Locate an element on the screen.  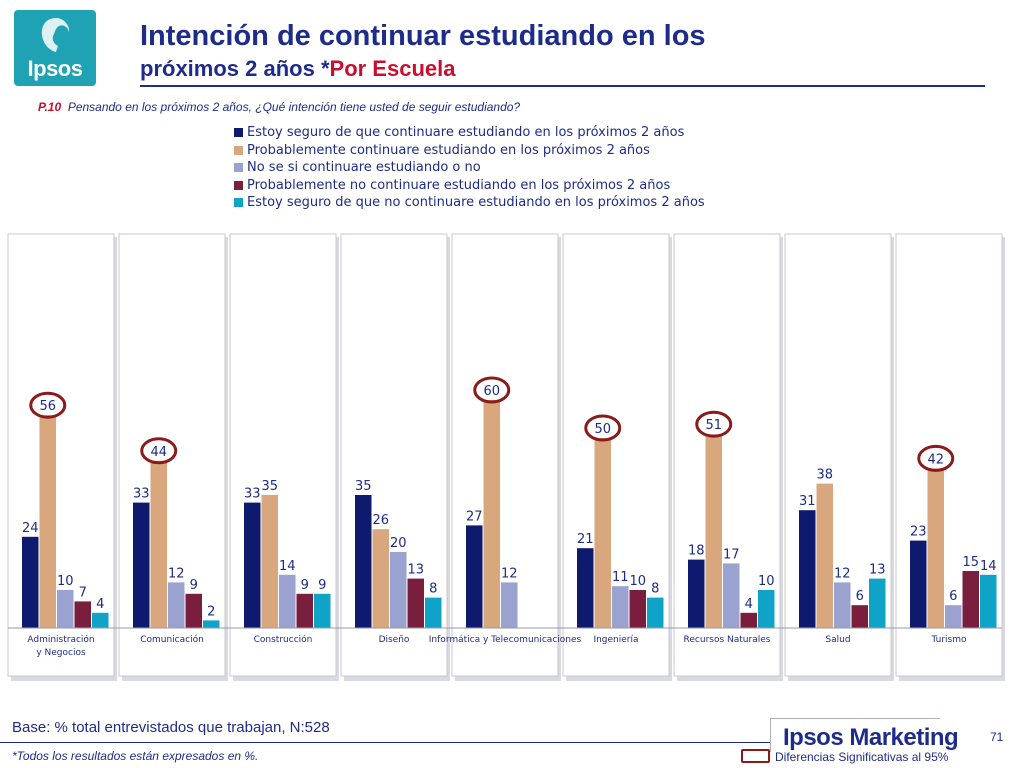
data-label: 21 is located at coordinates (585, 539).